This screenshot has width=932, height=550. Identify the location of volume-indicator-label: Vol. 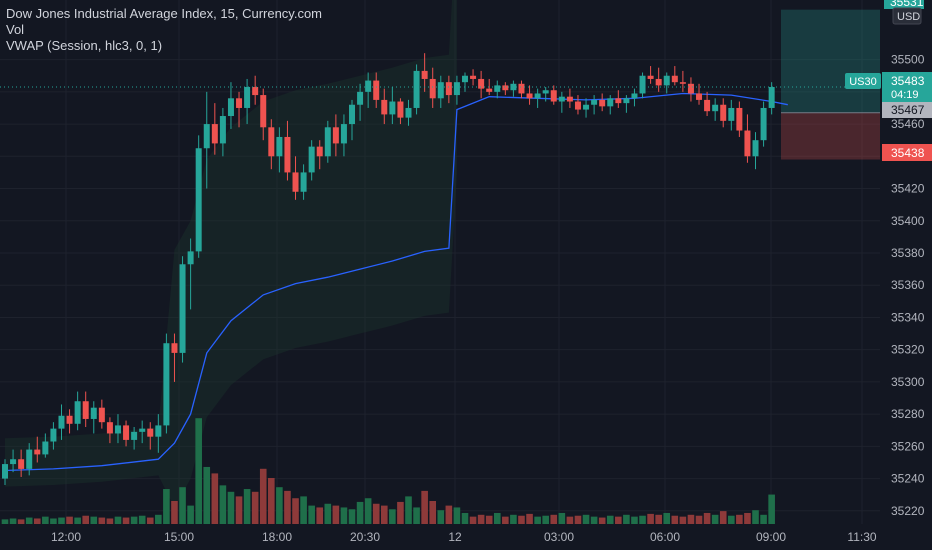
(15, 29).